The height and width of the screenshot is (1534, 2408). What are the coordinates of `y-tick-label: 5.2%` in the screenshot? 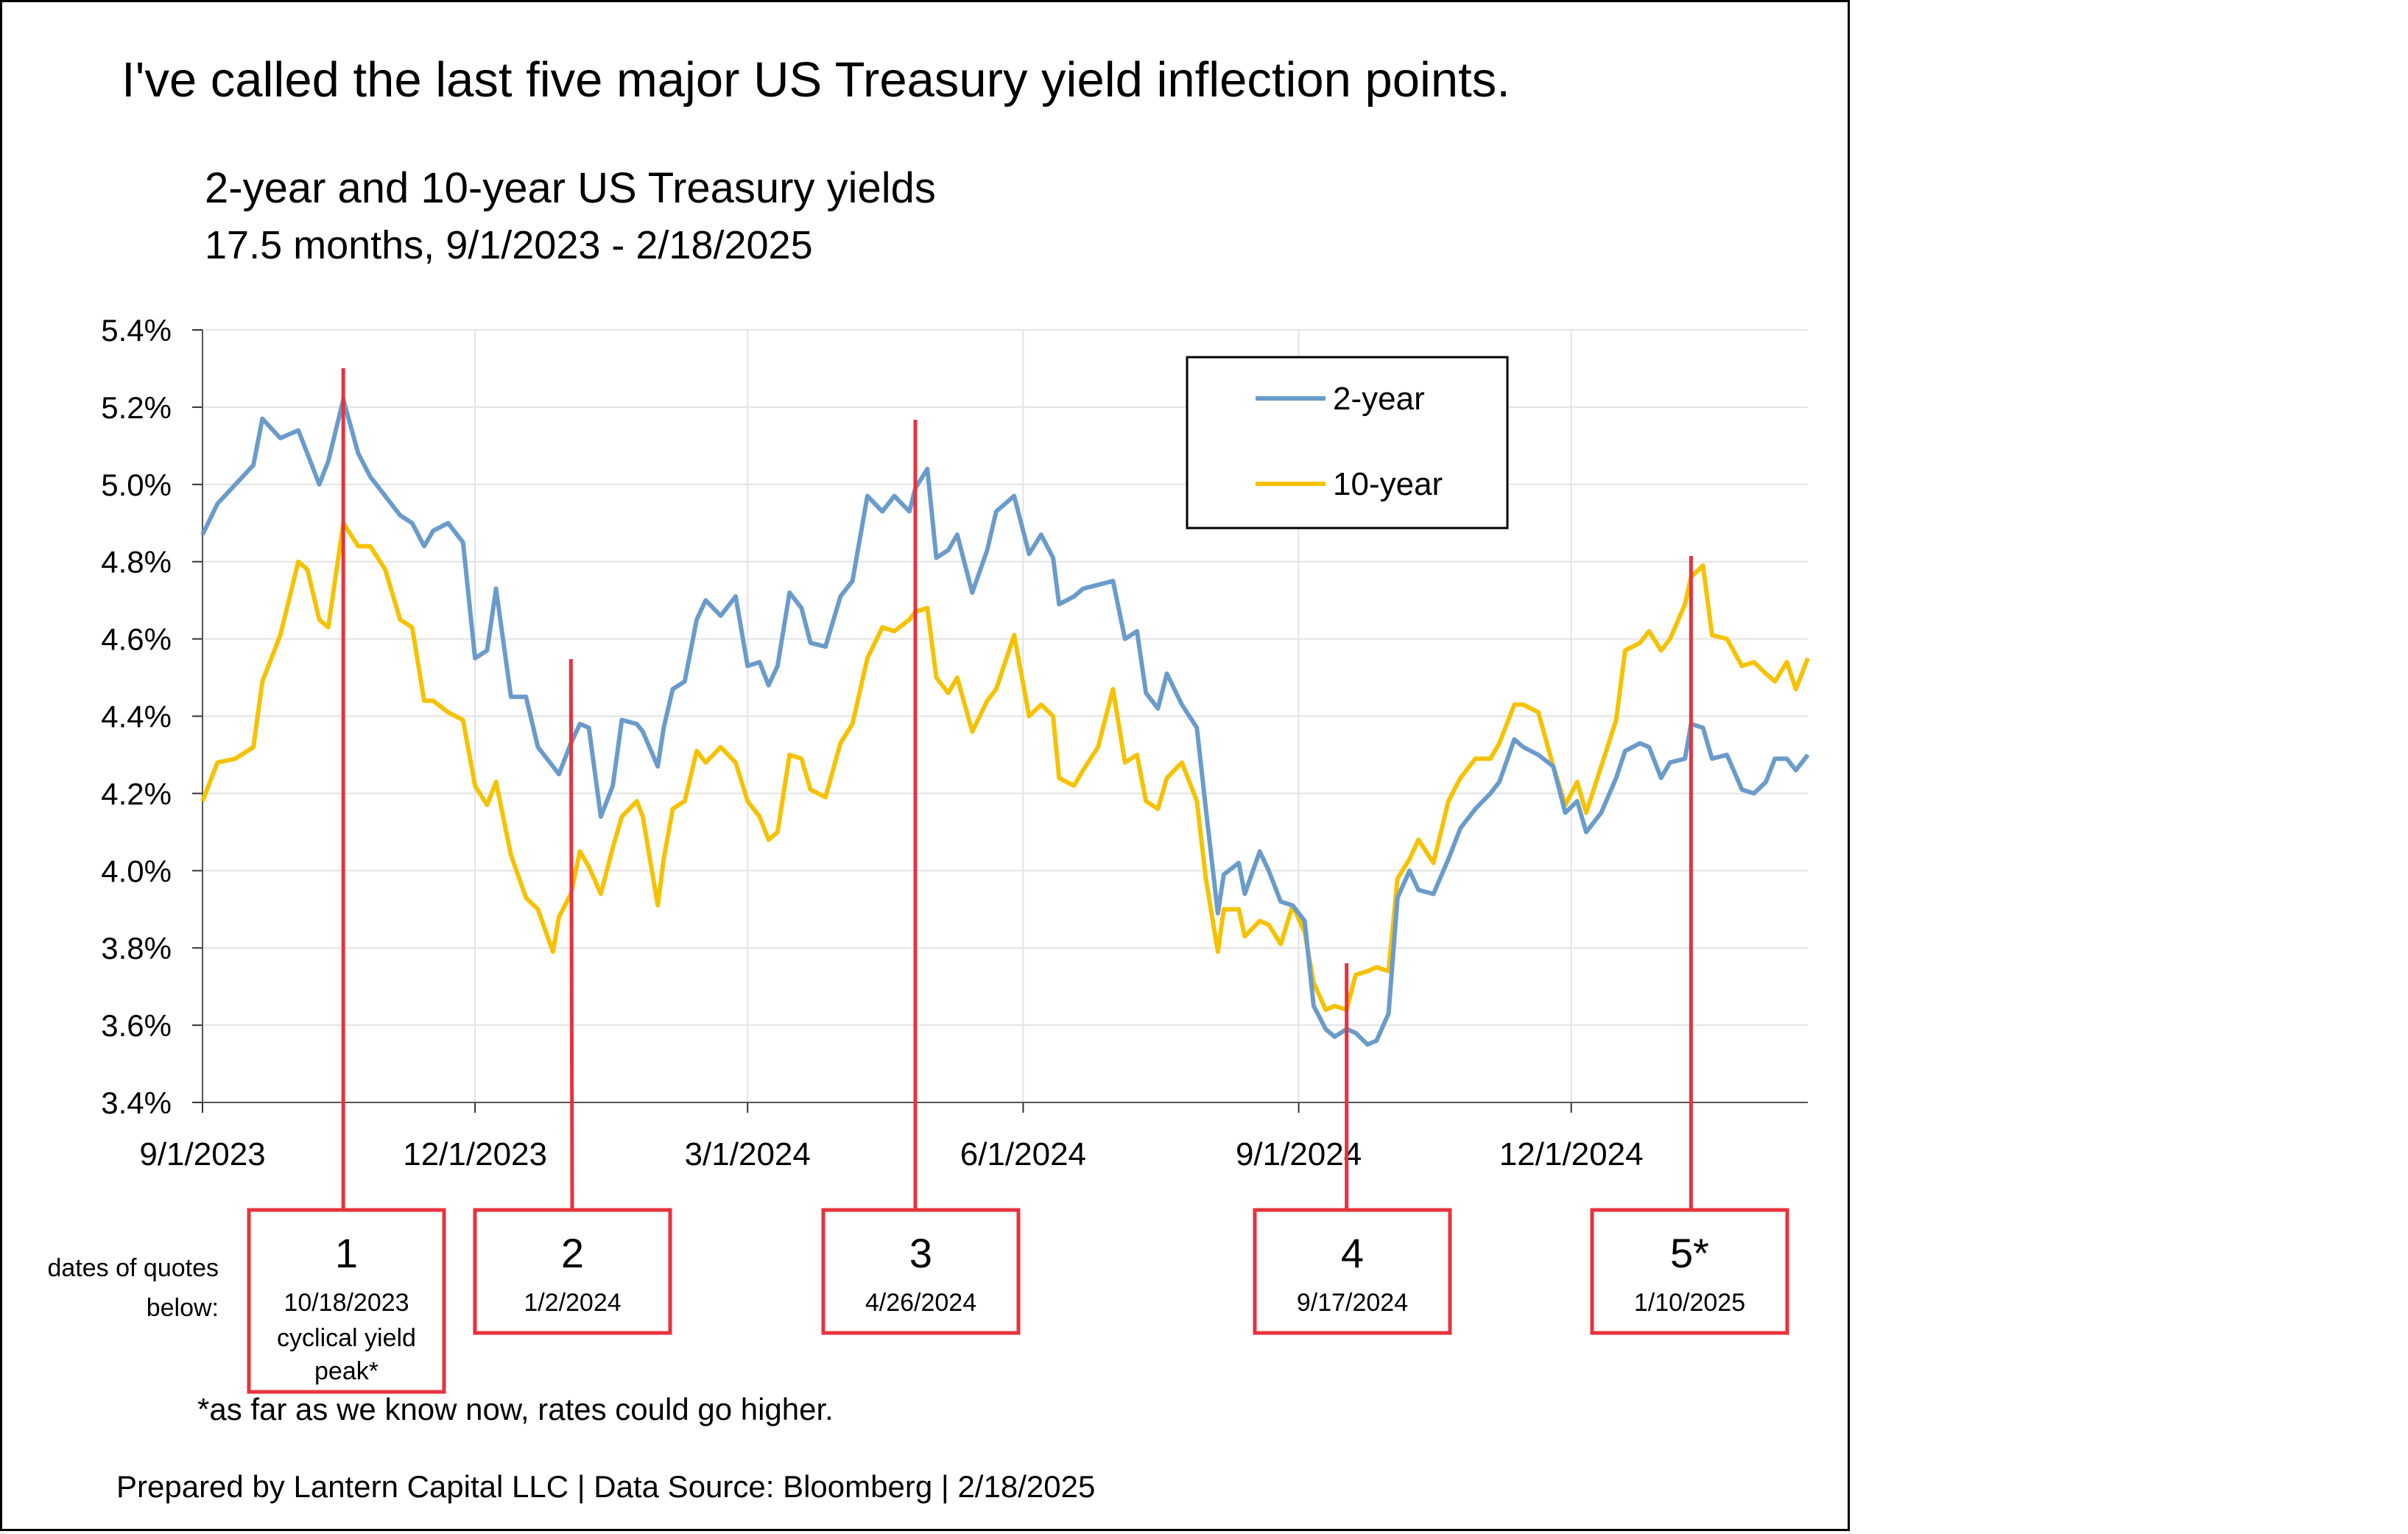 It's located at (136, 408).